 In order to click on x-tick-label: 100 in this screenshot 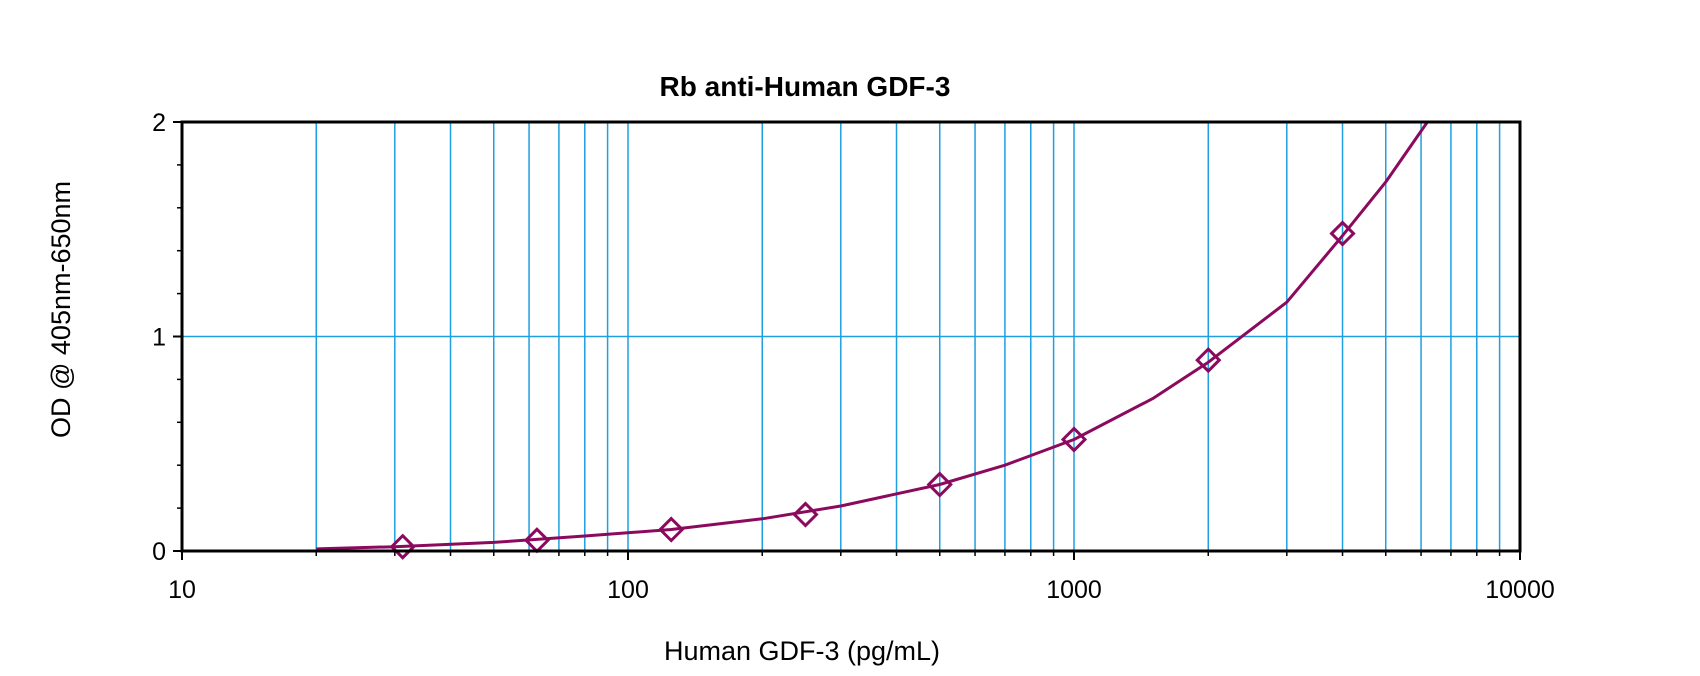, I will do `click(628, 590)`.